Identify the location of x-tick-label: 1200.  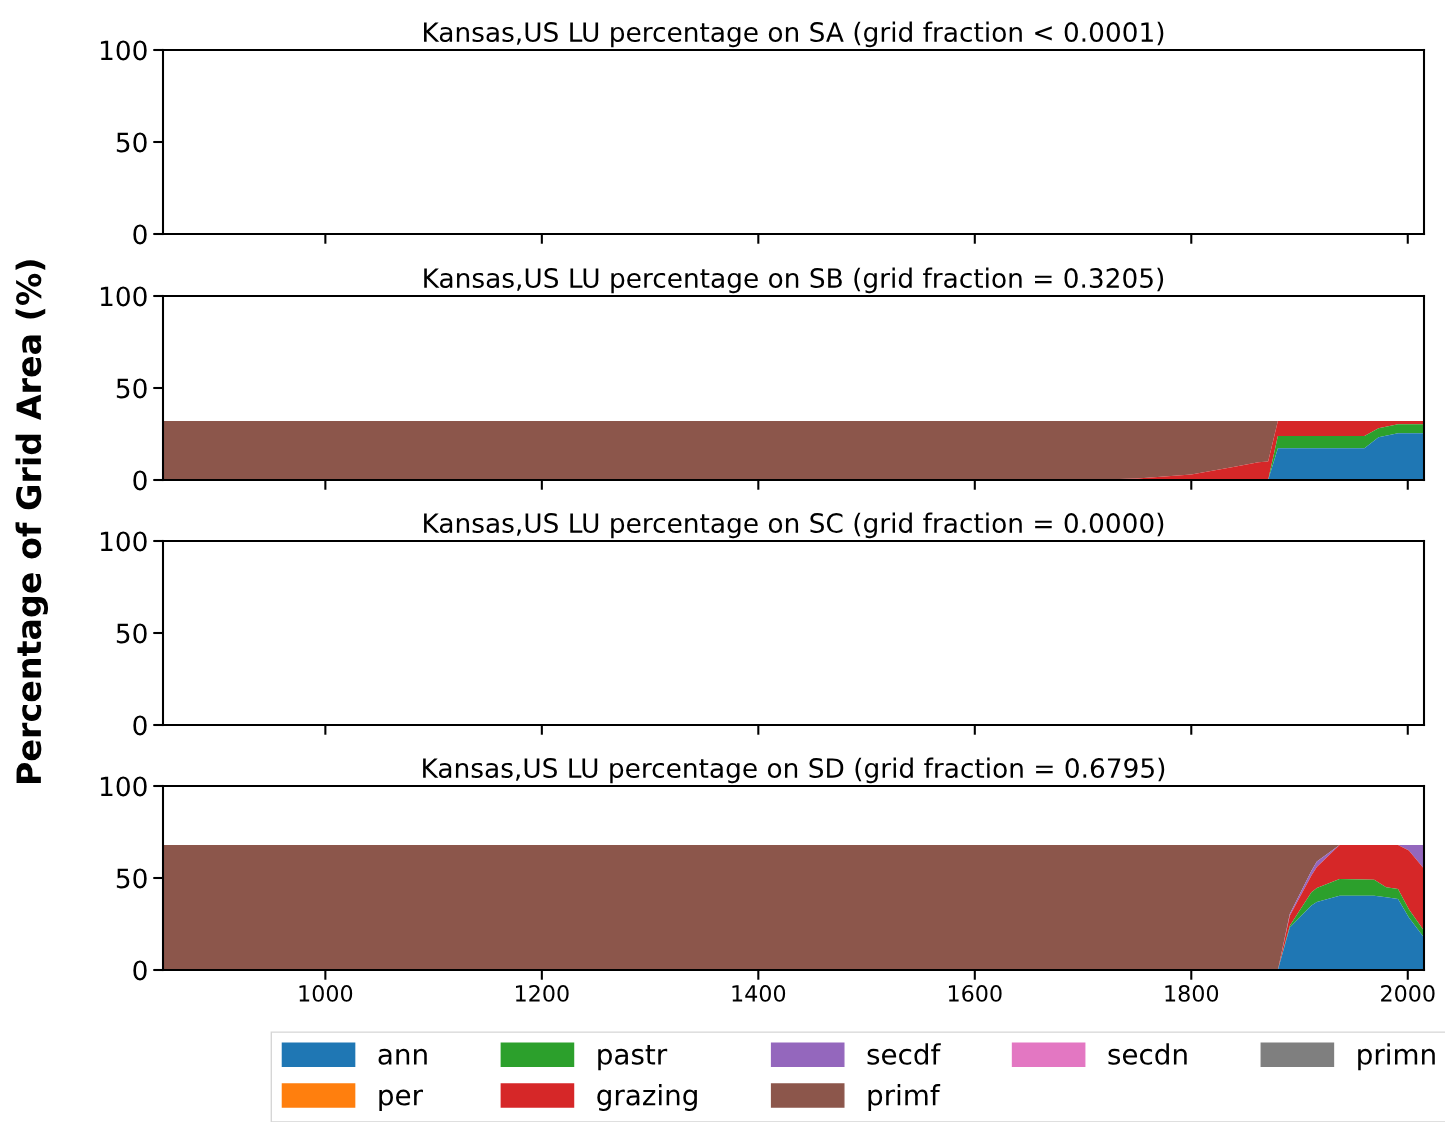
(542, 993).